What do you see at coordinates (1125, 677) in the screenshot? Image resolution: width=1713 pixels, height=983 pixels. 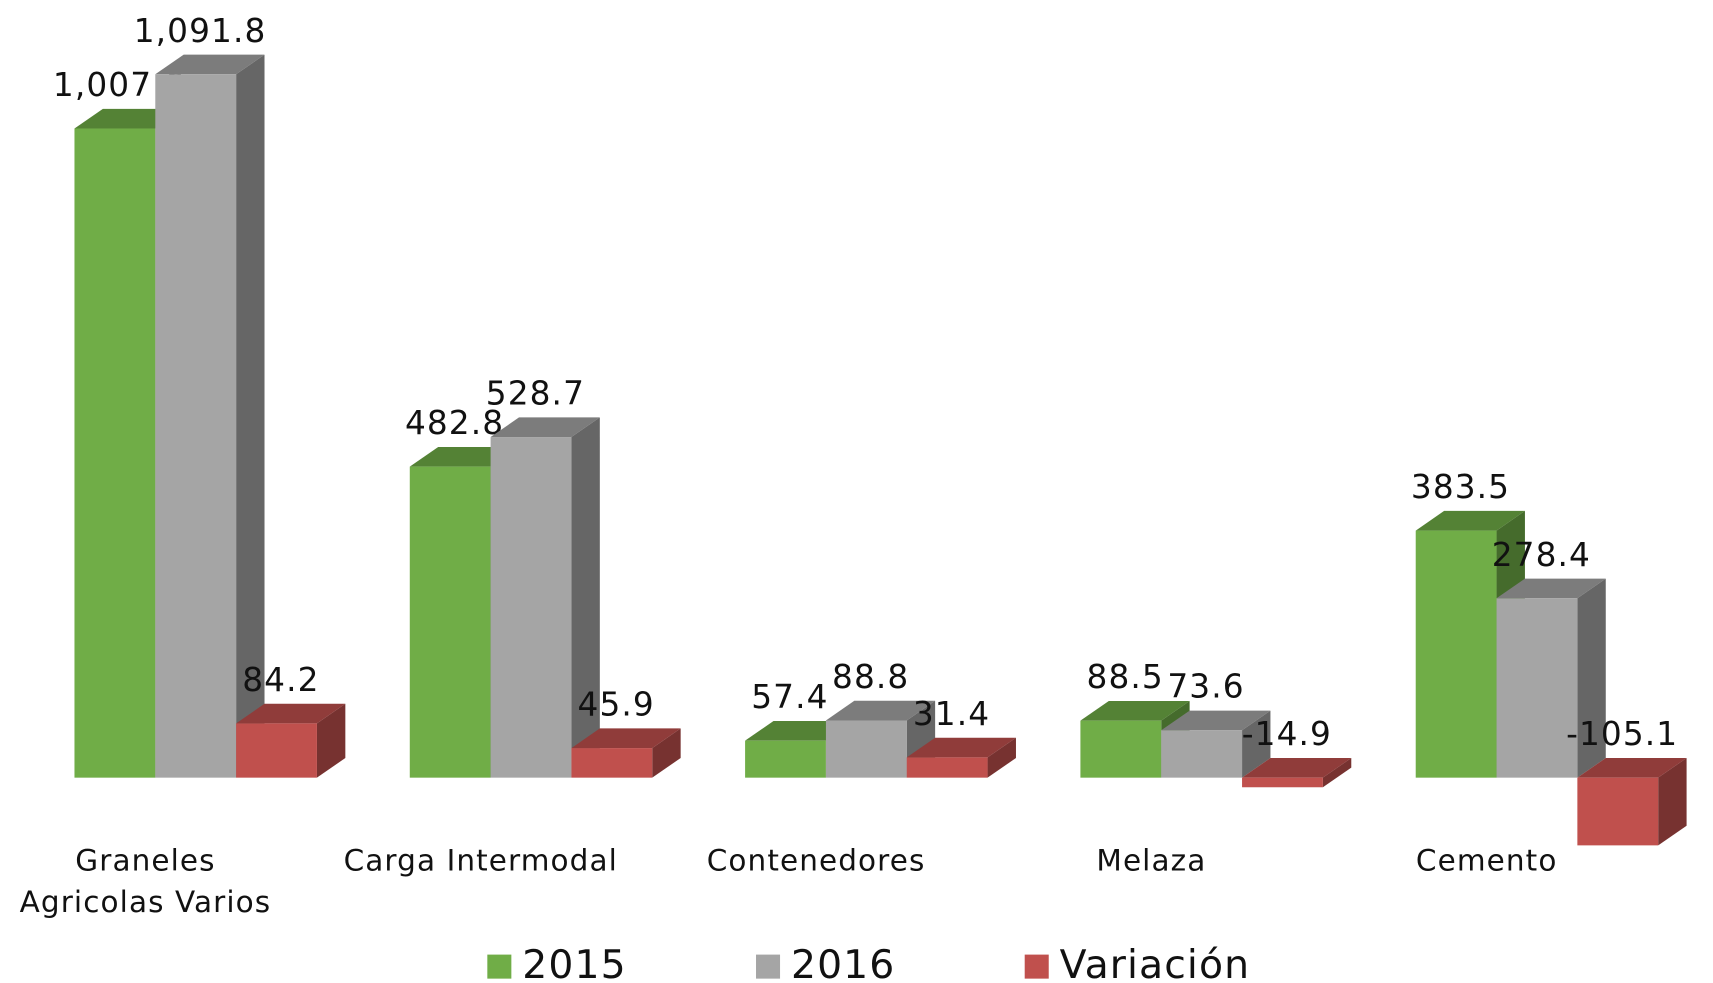 I see `data-label: 88.5` at bounding box center [1125, 677].